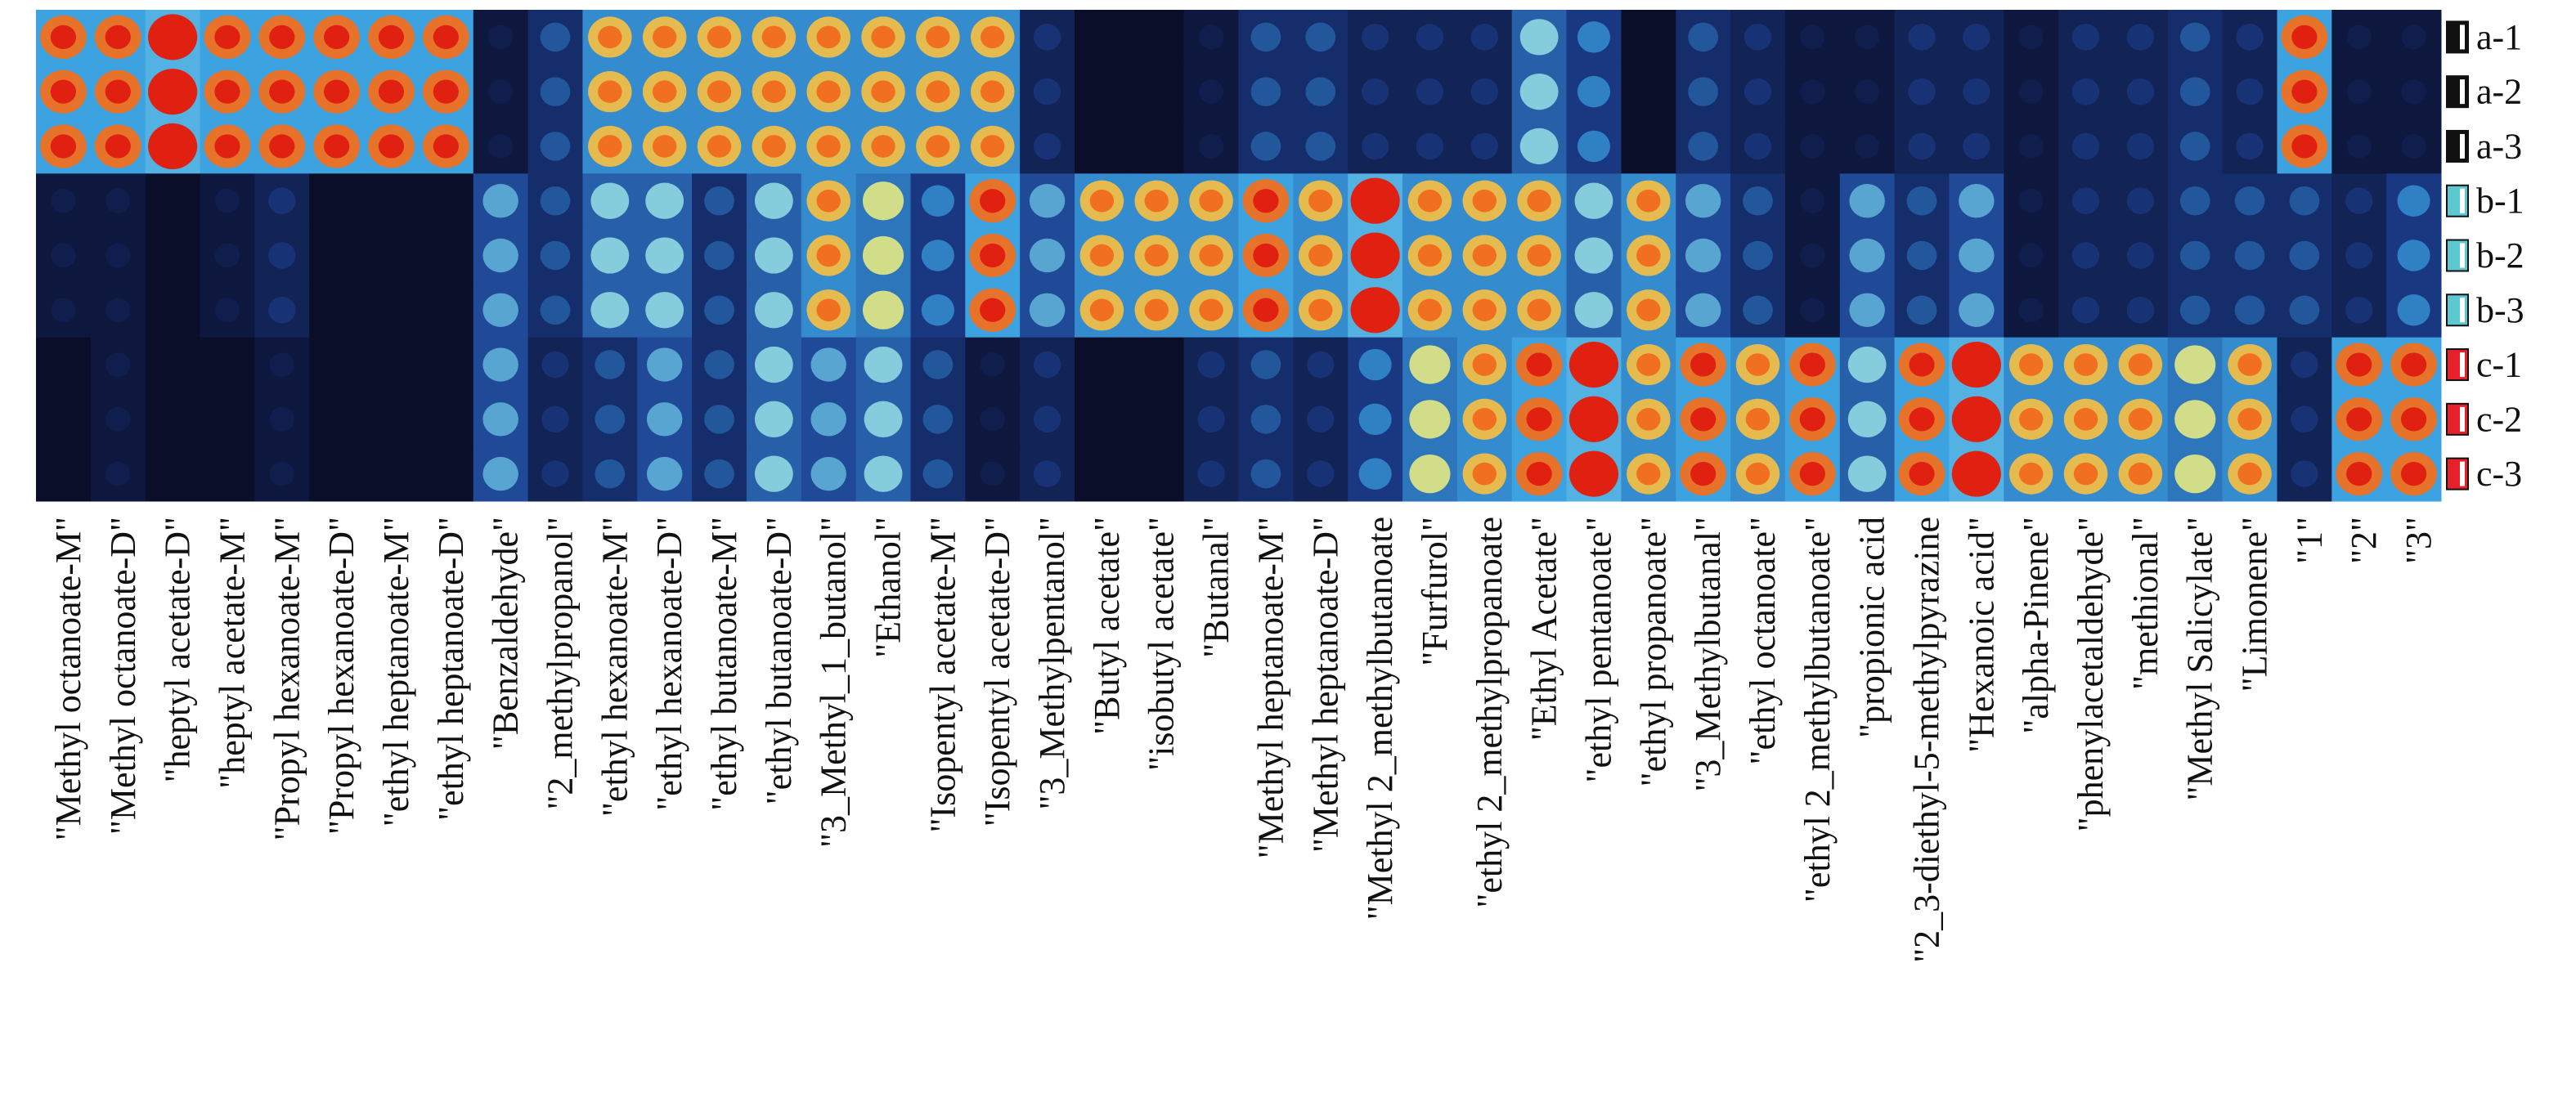  Describe the element at coordinates (178, 649) in the screenshot. I see `x-tick-label: "heptyl acetate-D"` at that location.